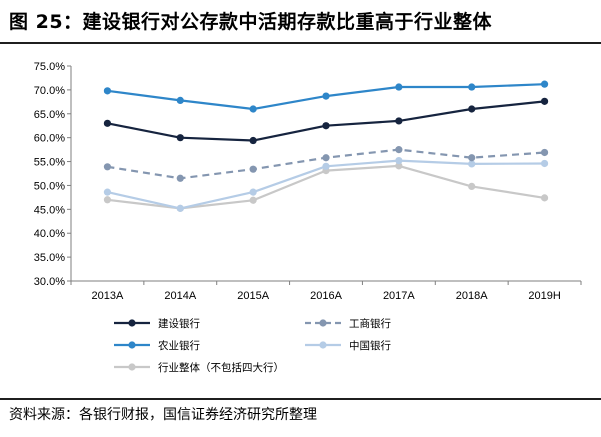 The width and height of the screenshot is (601, 437). I want to click on legend-item: 建设银行, so click(157, 323).